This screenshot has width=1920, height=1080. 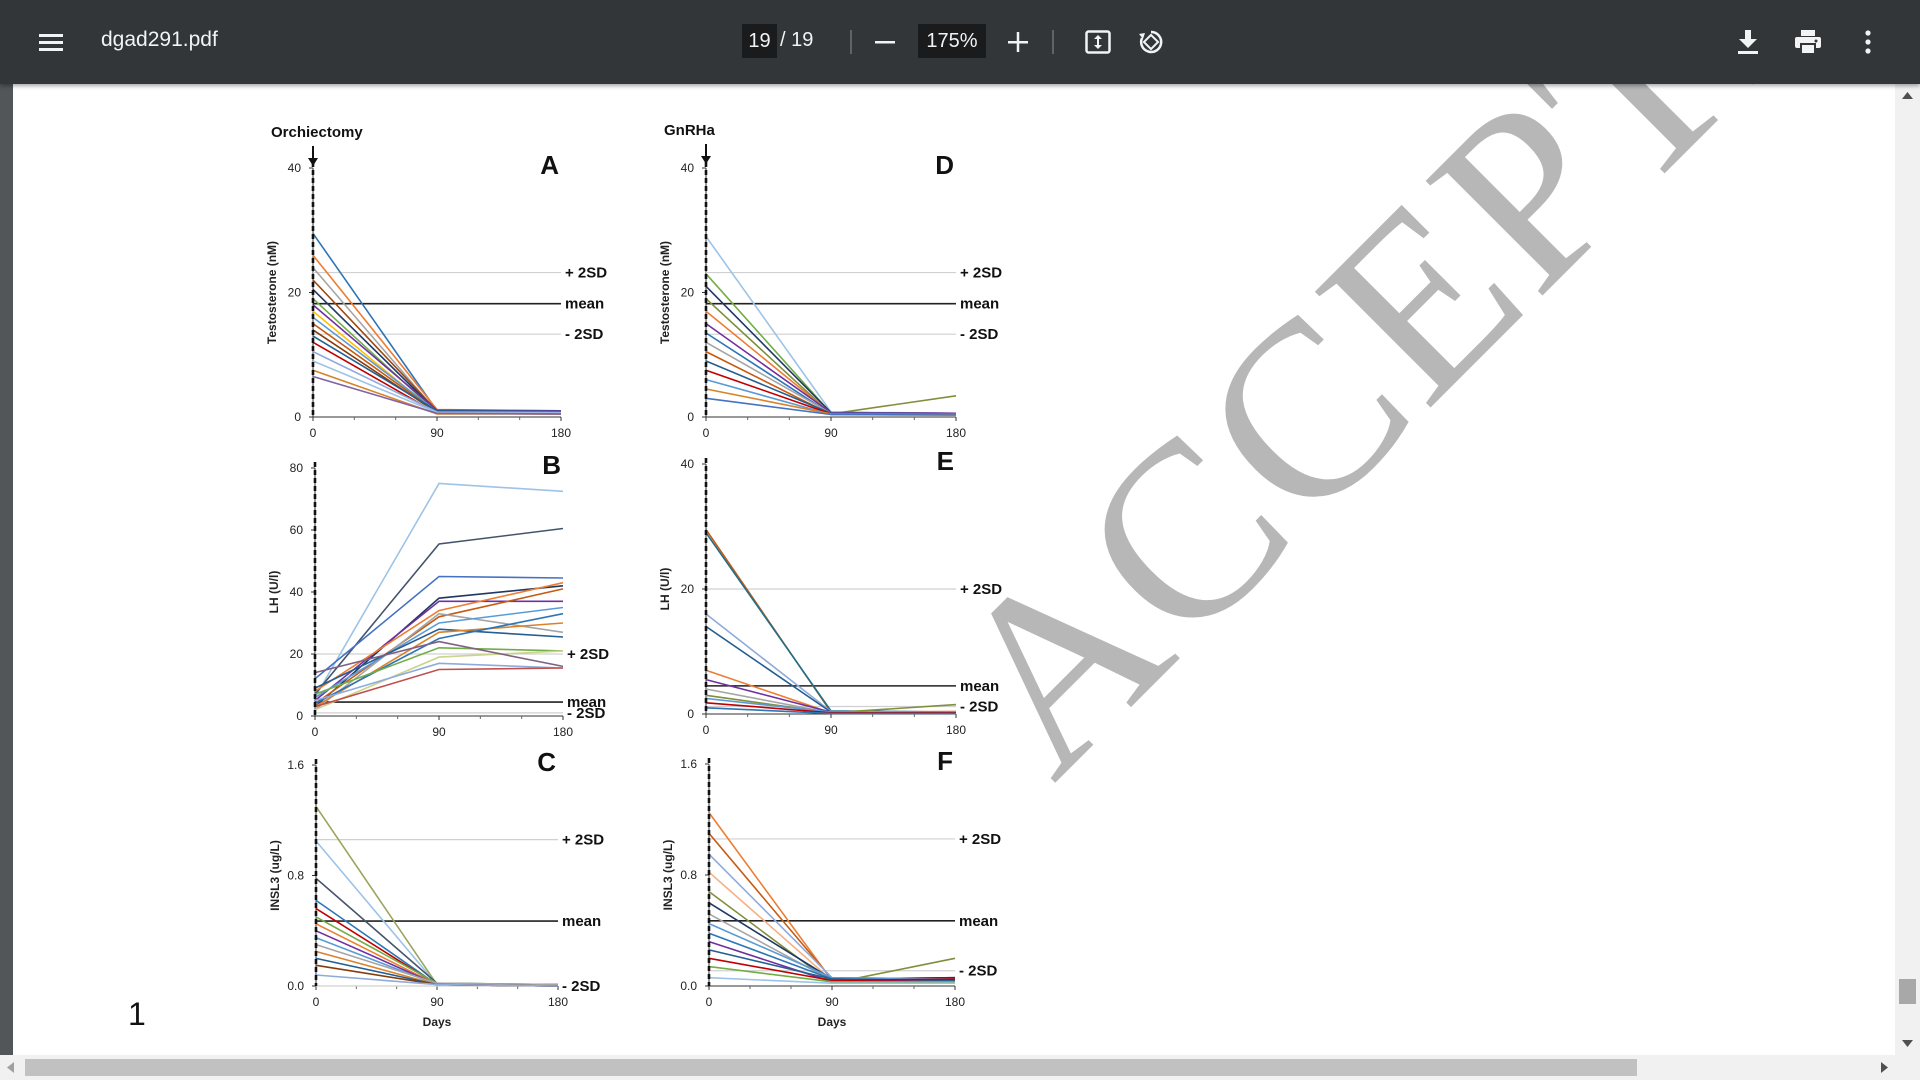 I want to click on zoom-in-button, so click(x=1018, y=42).